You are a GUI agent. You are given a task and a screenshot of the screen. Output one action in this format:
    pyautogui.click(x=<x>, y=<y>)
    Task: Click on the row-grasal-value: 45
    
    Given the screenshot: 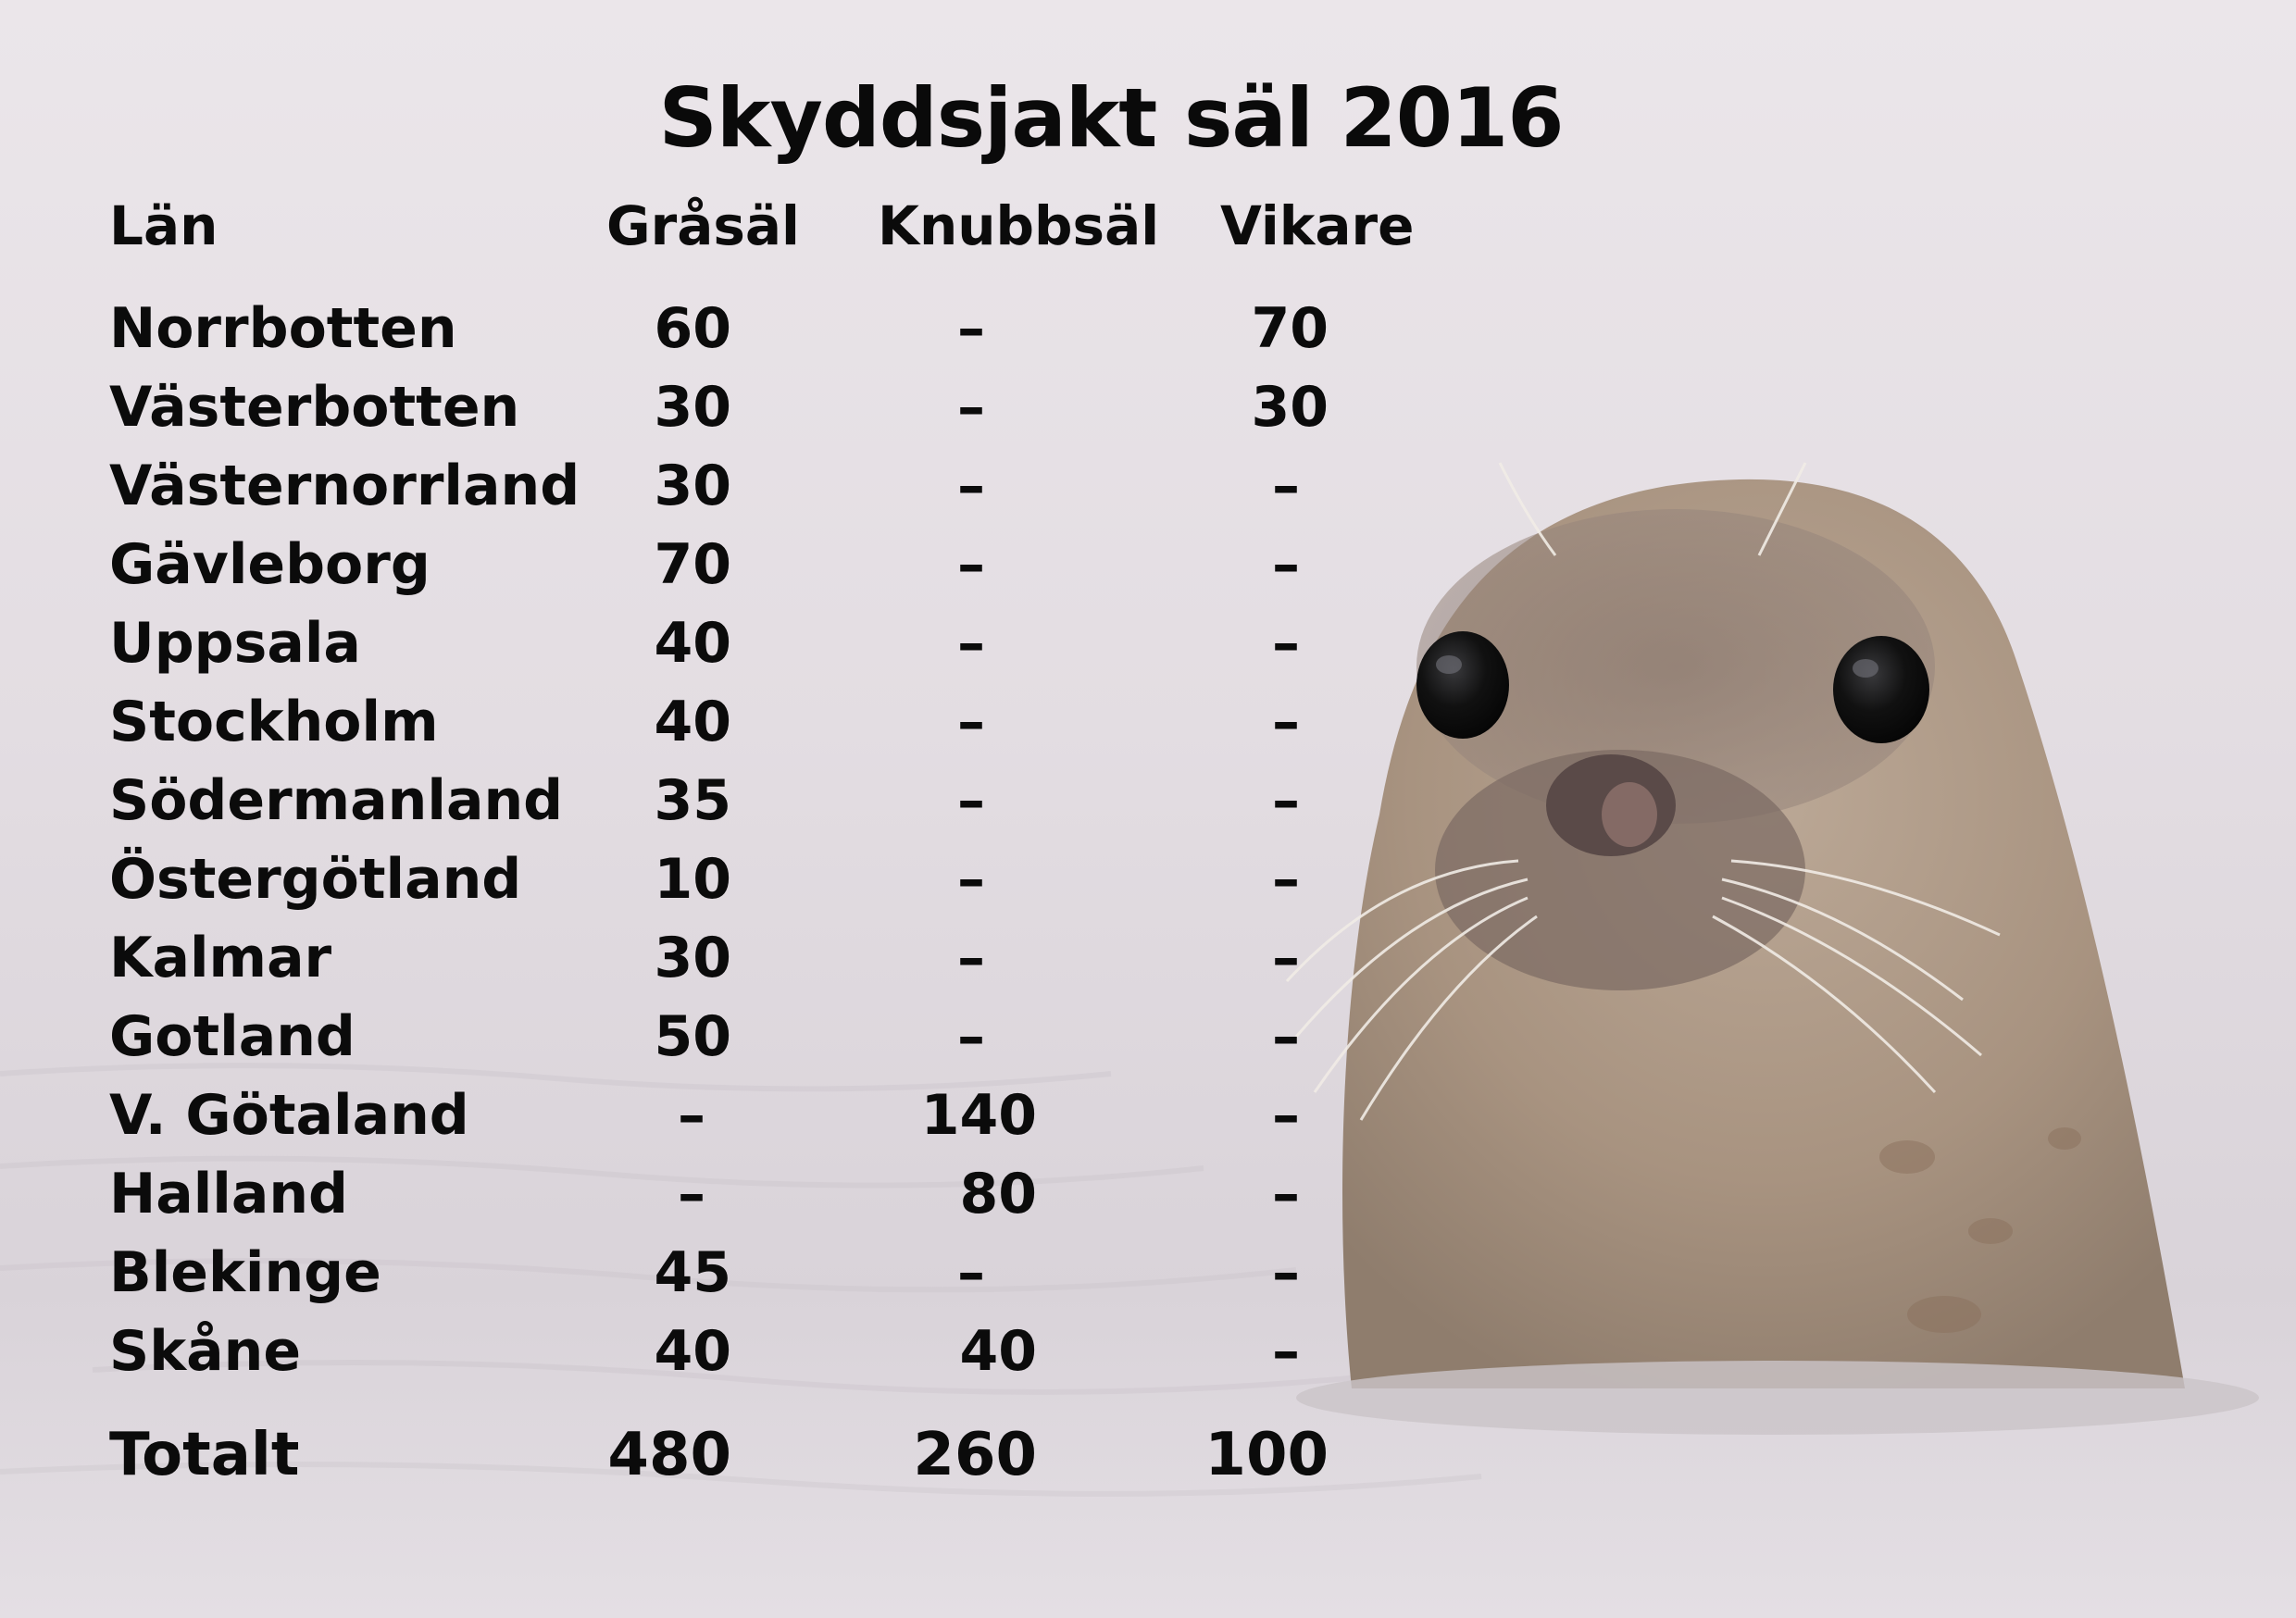 What is the action you would take?
    pyautogui.click(x=693, y=1272)
    